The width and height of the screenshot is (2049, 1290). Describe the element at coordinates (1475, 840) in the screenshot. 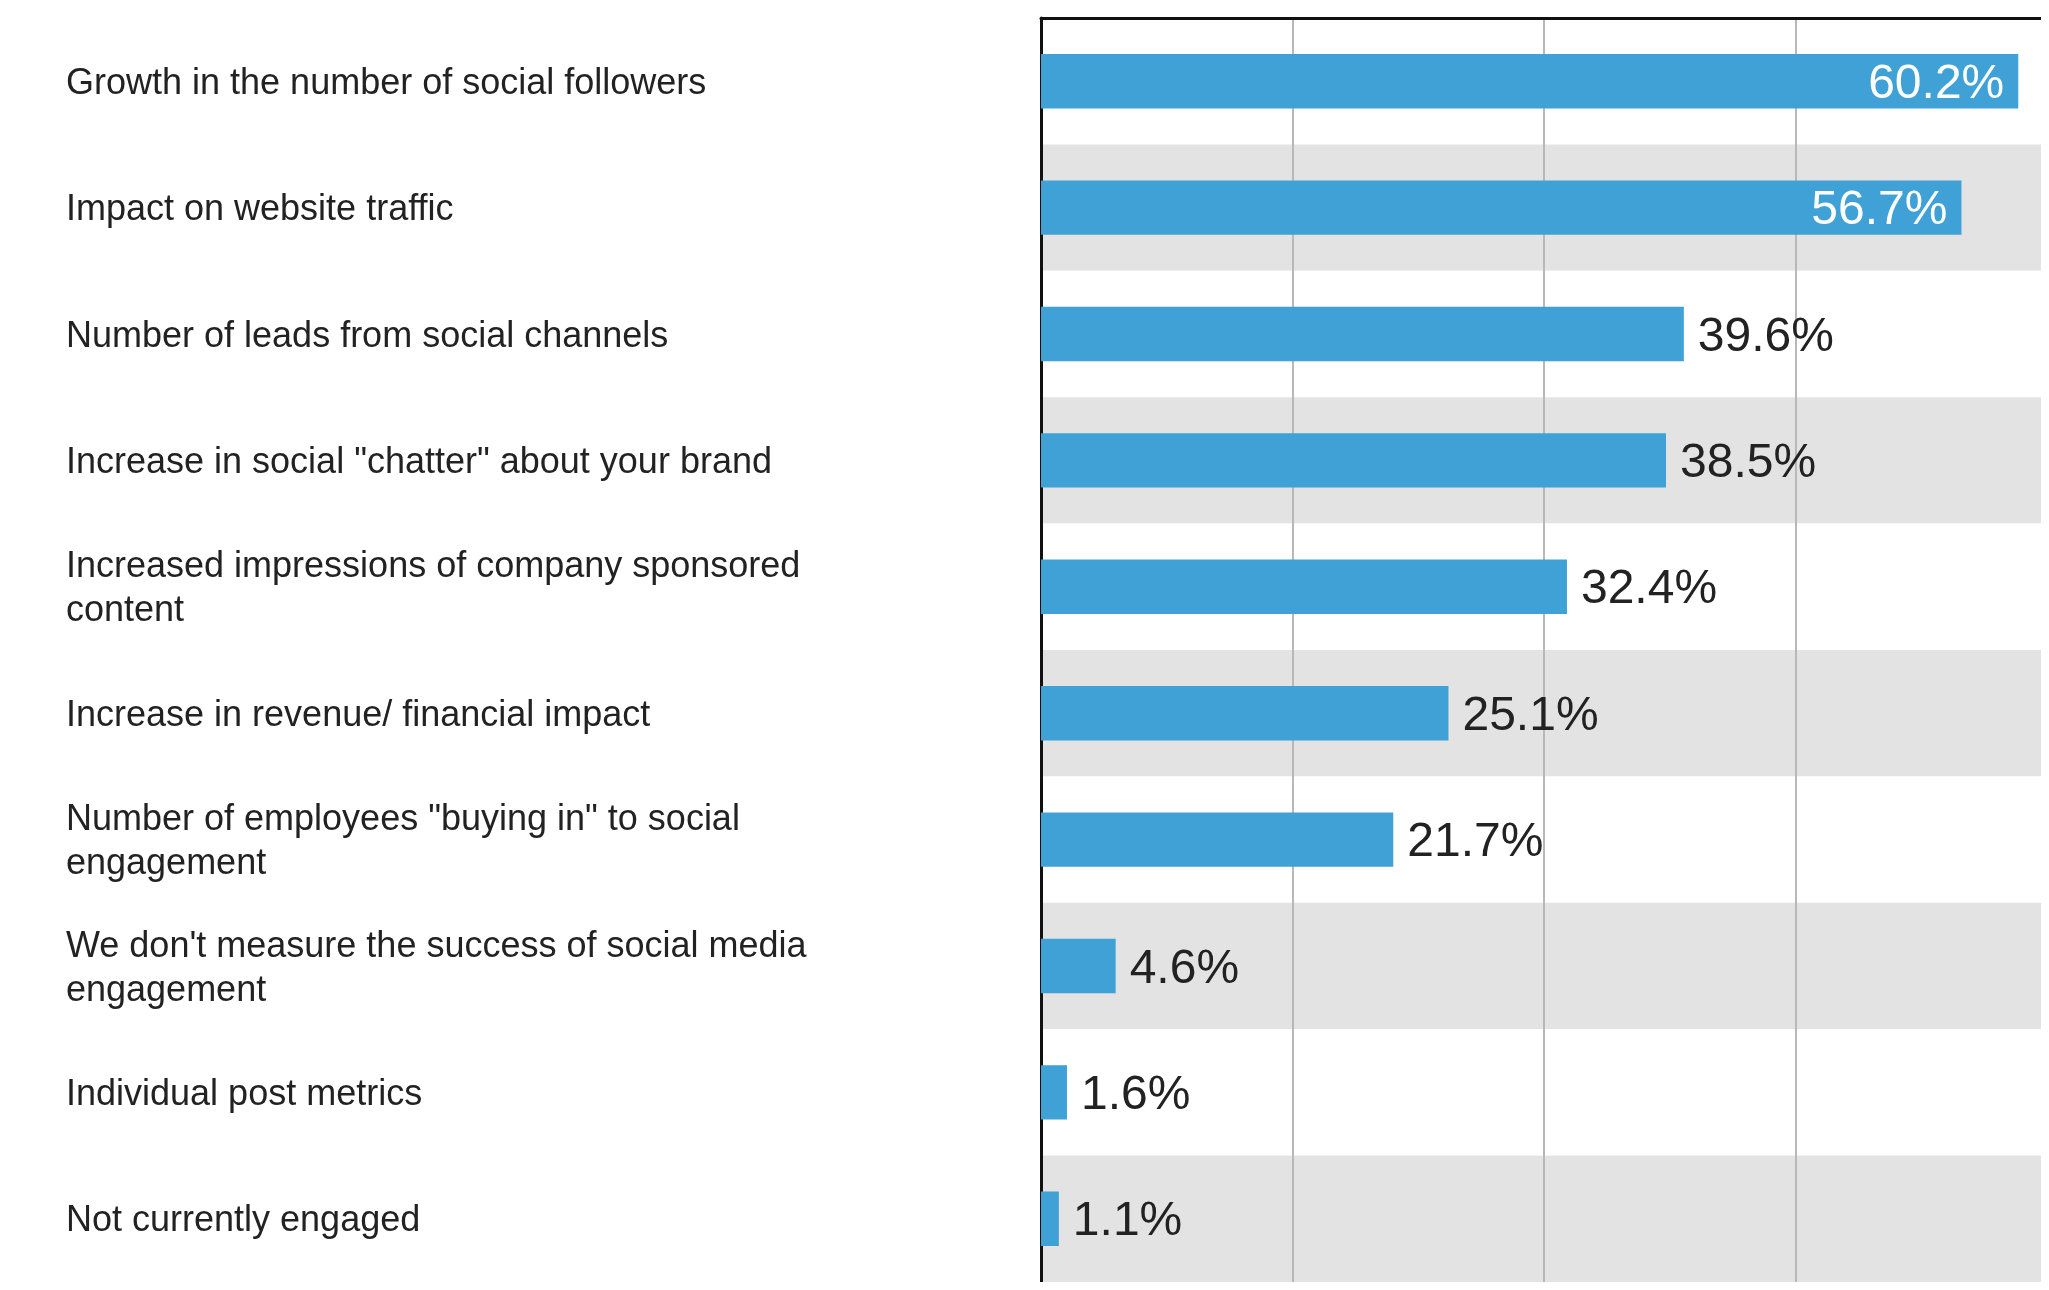

I see `data-label: 21.7%` at that location.